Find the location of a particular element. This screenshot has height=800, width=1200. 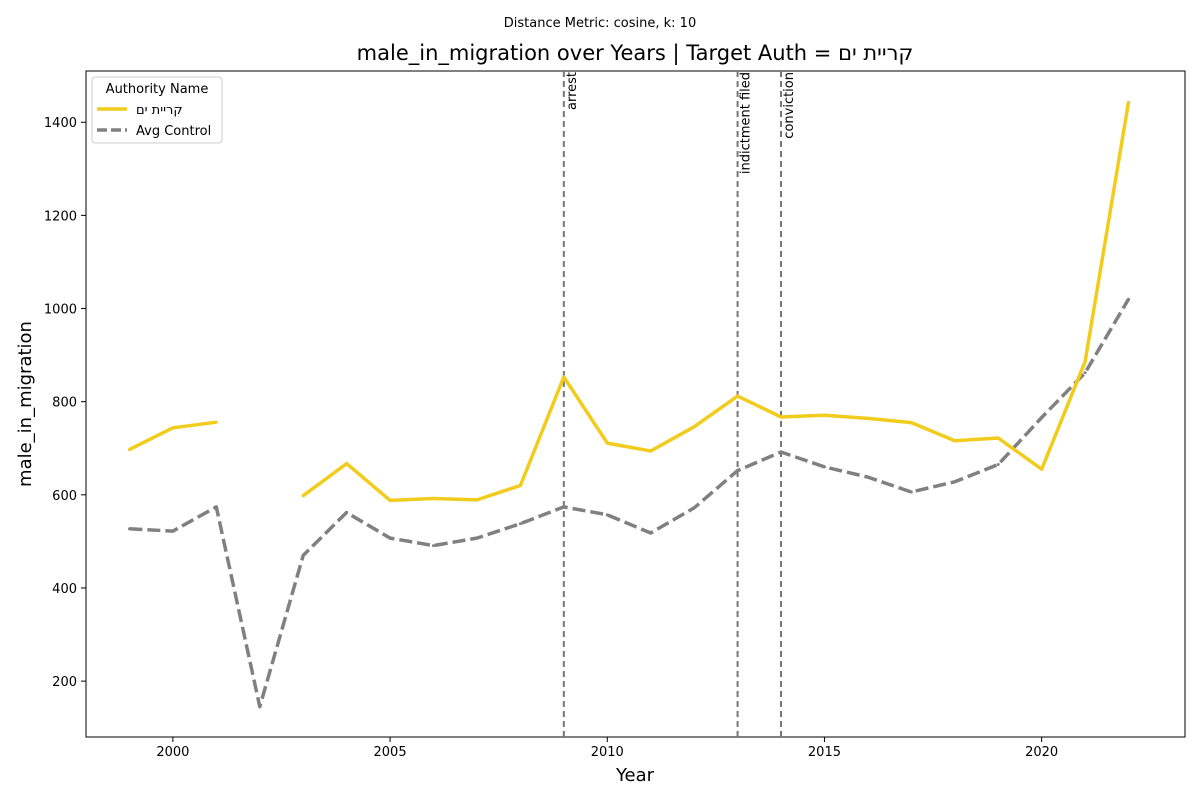

x-axis-label: Year is located at coordinates (635, 775).